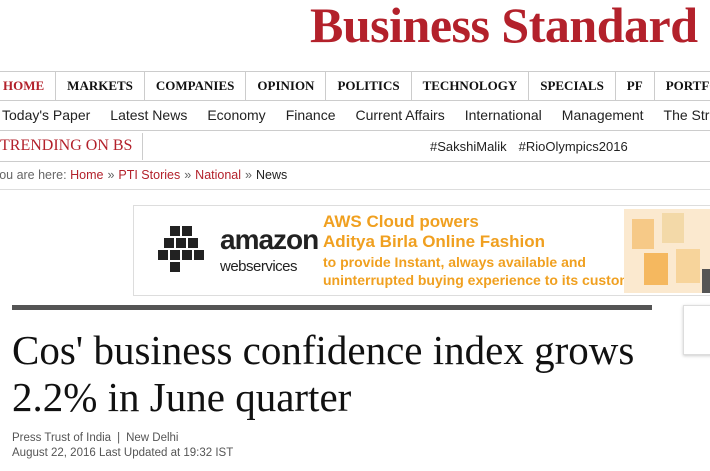  What do you see at coordinates (504, 26) in the screenshot?
I see `logo: Business Standard` at bounding box center [504, 26].